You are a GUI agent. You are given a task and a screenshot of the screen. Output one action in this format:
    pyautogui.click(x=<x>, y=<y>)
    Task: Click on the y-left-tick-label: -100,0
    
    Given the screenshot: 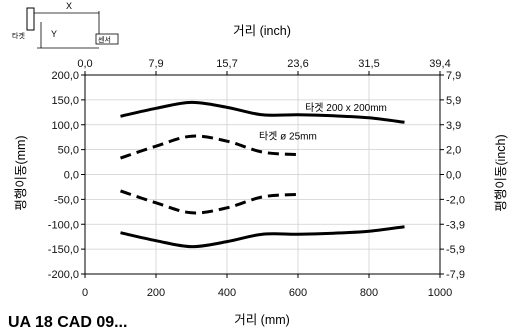 What is the action you would take?
    pyautogui.click(x=63, y=225)
    